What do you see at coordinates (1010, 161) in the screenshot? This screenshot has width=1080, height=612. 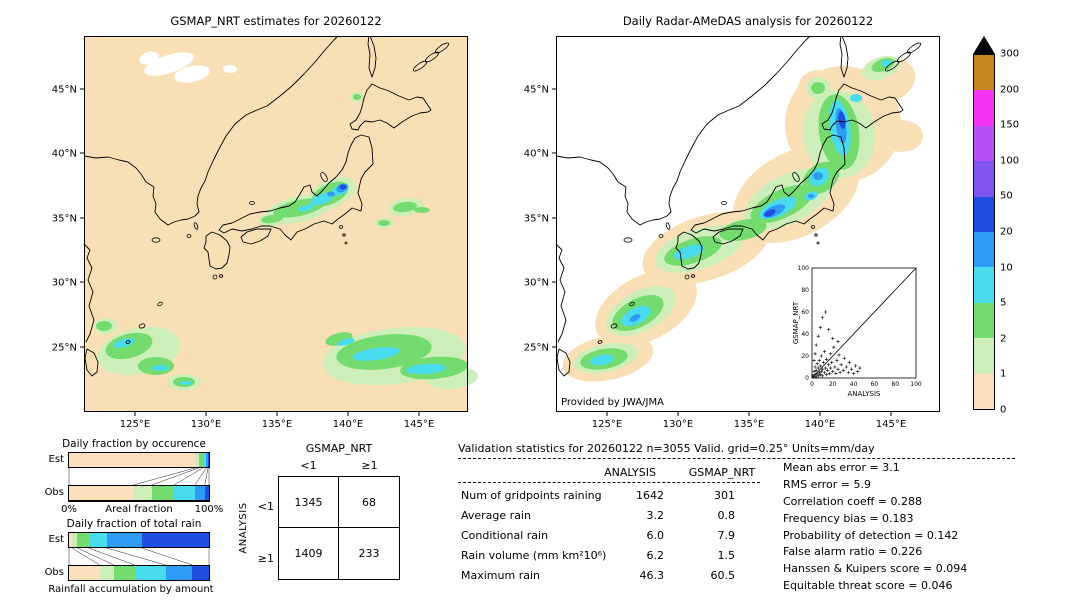 I see `colorbar-label: 100` at bounding box center [1010, 161].